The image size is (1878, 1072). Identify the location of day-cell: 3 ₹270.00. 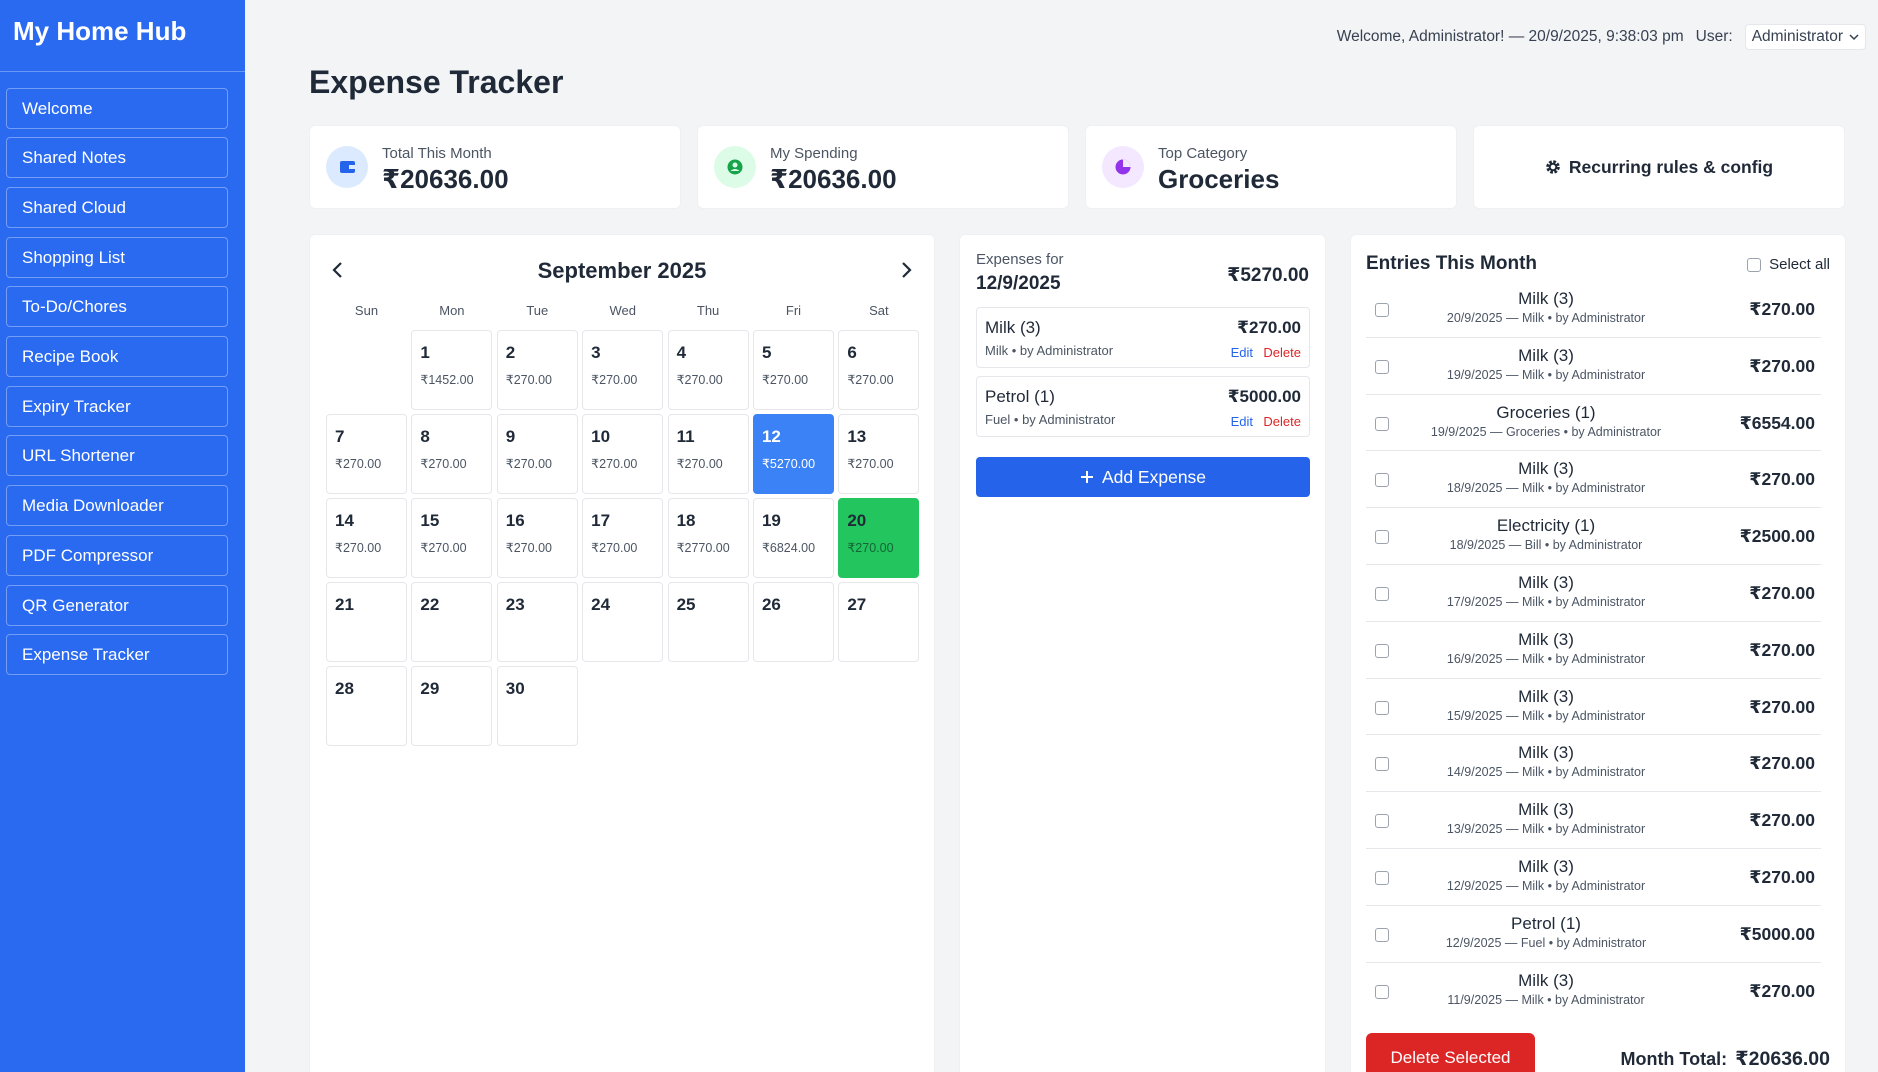
(623, 370).